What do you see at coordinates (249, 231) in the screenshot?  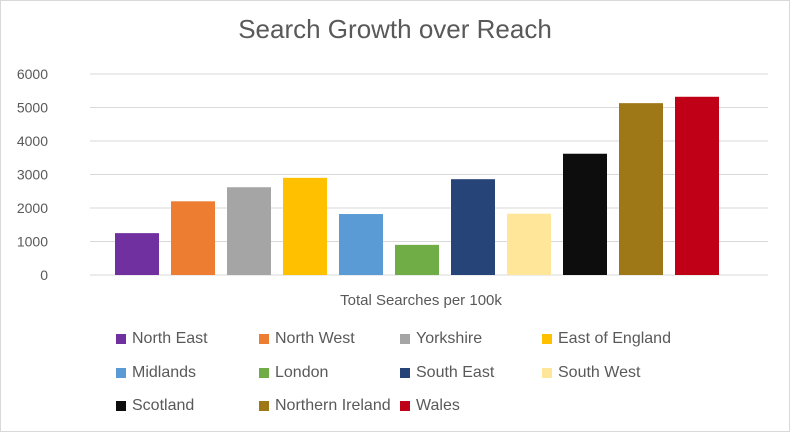 I see `bar-yorkshire` at bounding box center [249, 231].